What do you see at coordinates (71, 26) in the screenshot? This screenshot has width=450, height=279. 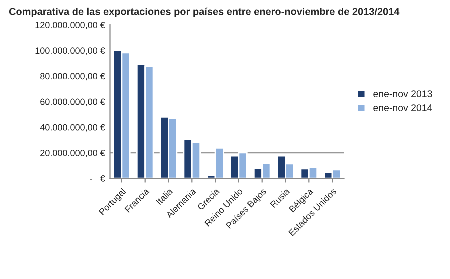 I see `y-tick-label: 120.000.000,00 €` at bounding box center [71, 26].